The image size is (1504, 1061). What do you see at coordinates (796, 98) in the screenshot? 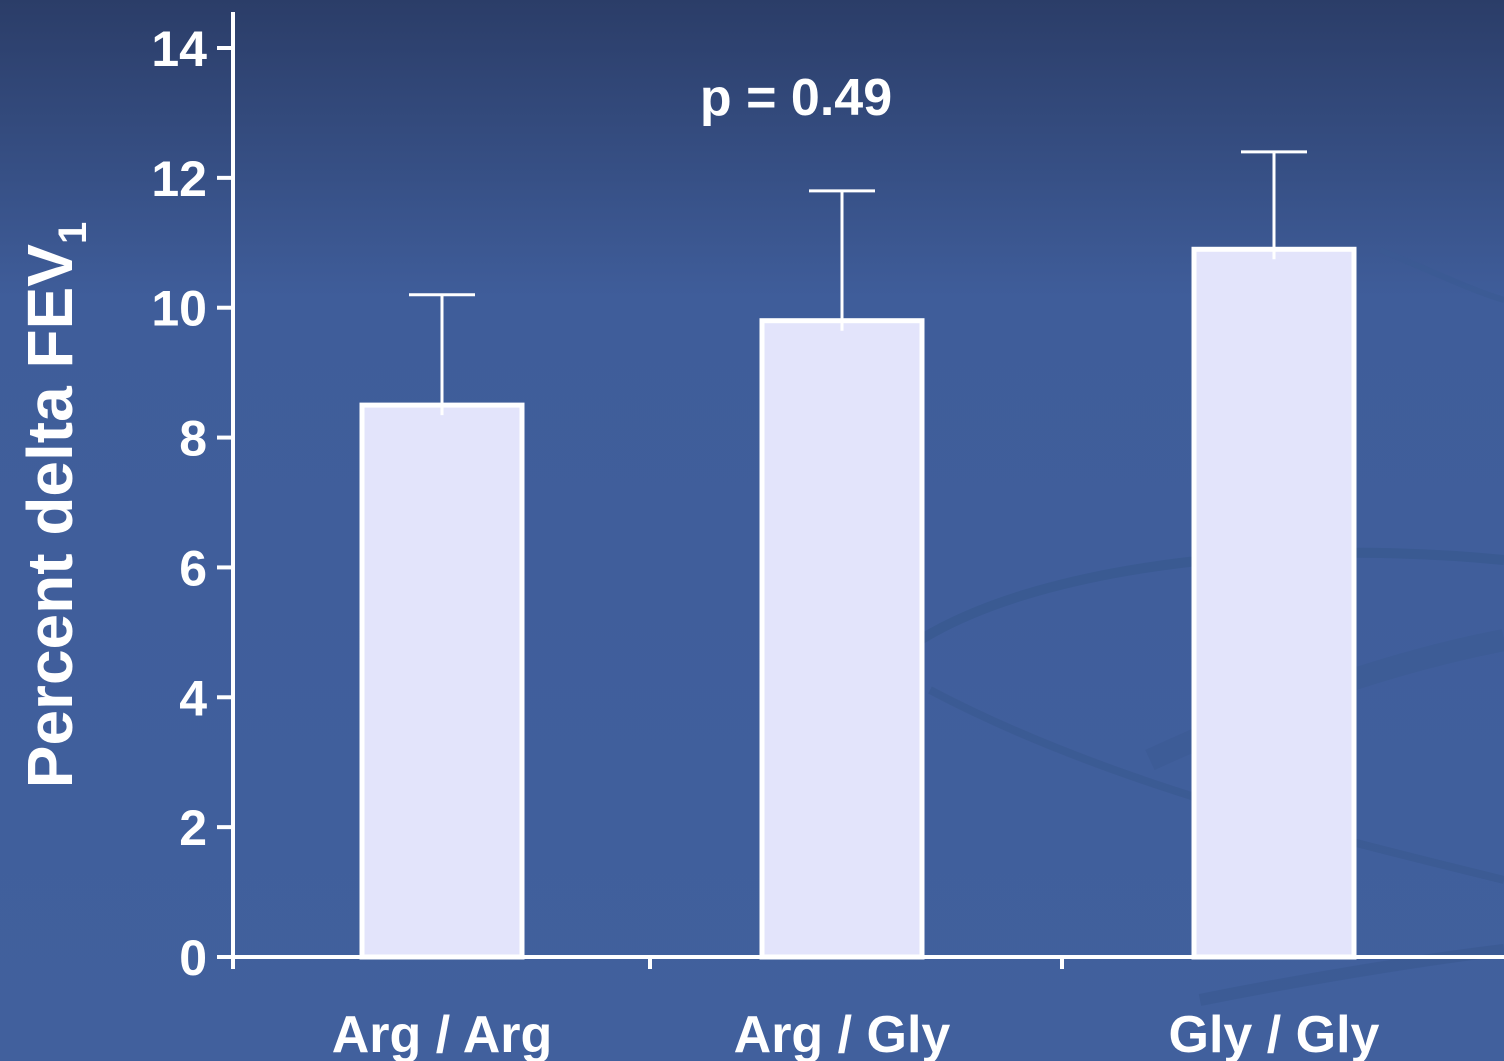
I see `p-value-annotation: p = 0.49` at bounding box center [796, 98].